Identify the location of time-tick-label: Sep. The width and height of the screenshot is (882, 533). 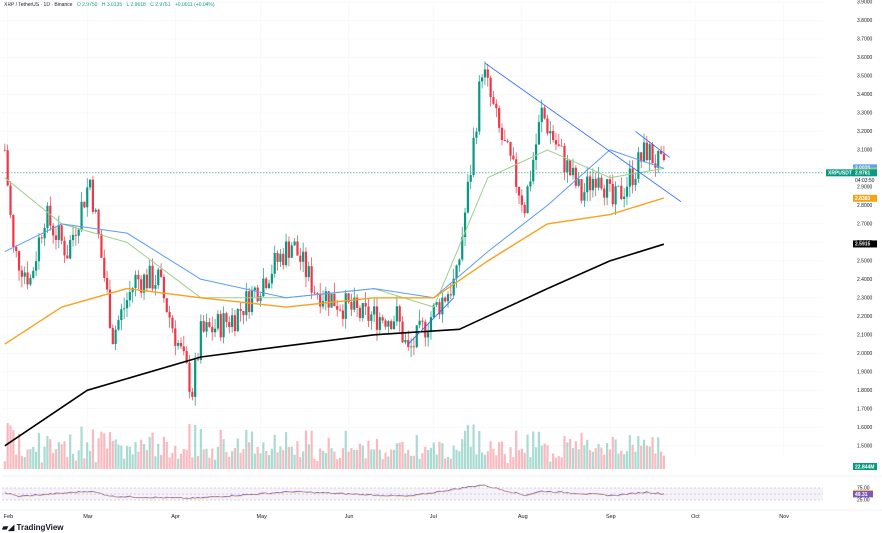
(611, 517).